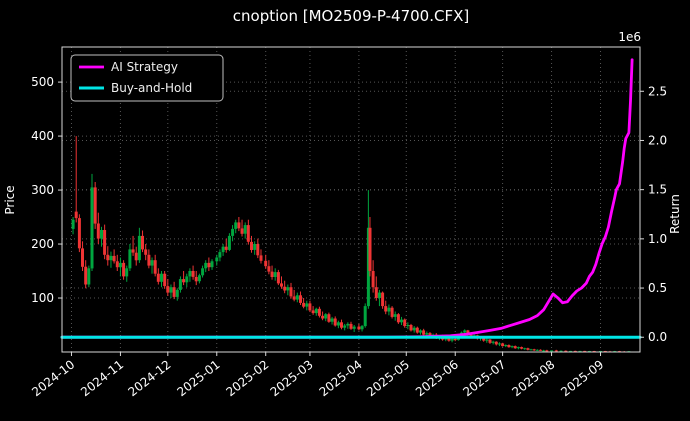 This screenshot has width=690, height=421. What do you see at coordinates (292, 378) in the screenshot?
I see `x-tick-label: 2025-03` at bounding box center [292, 378].